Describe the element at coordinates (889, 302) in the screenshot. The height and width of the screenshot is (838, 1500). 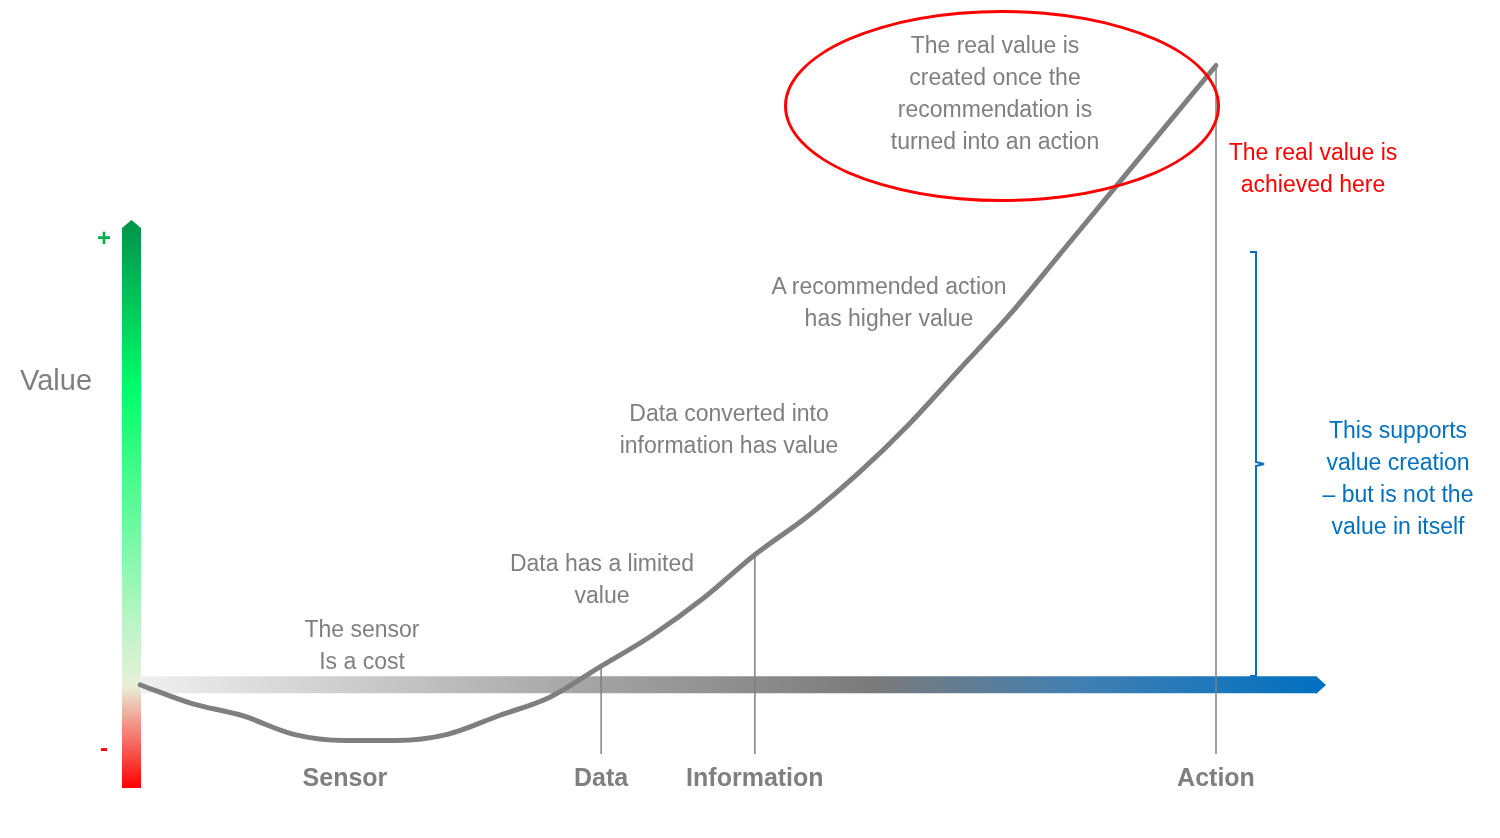
I see `annotation: A recommended action has higher value` at that location.